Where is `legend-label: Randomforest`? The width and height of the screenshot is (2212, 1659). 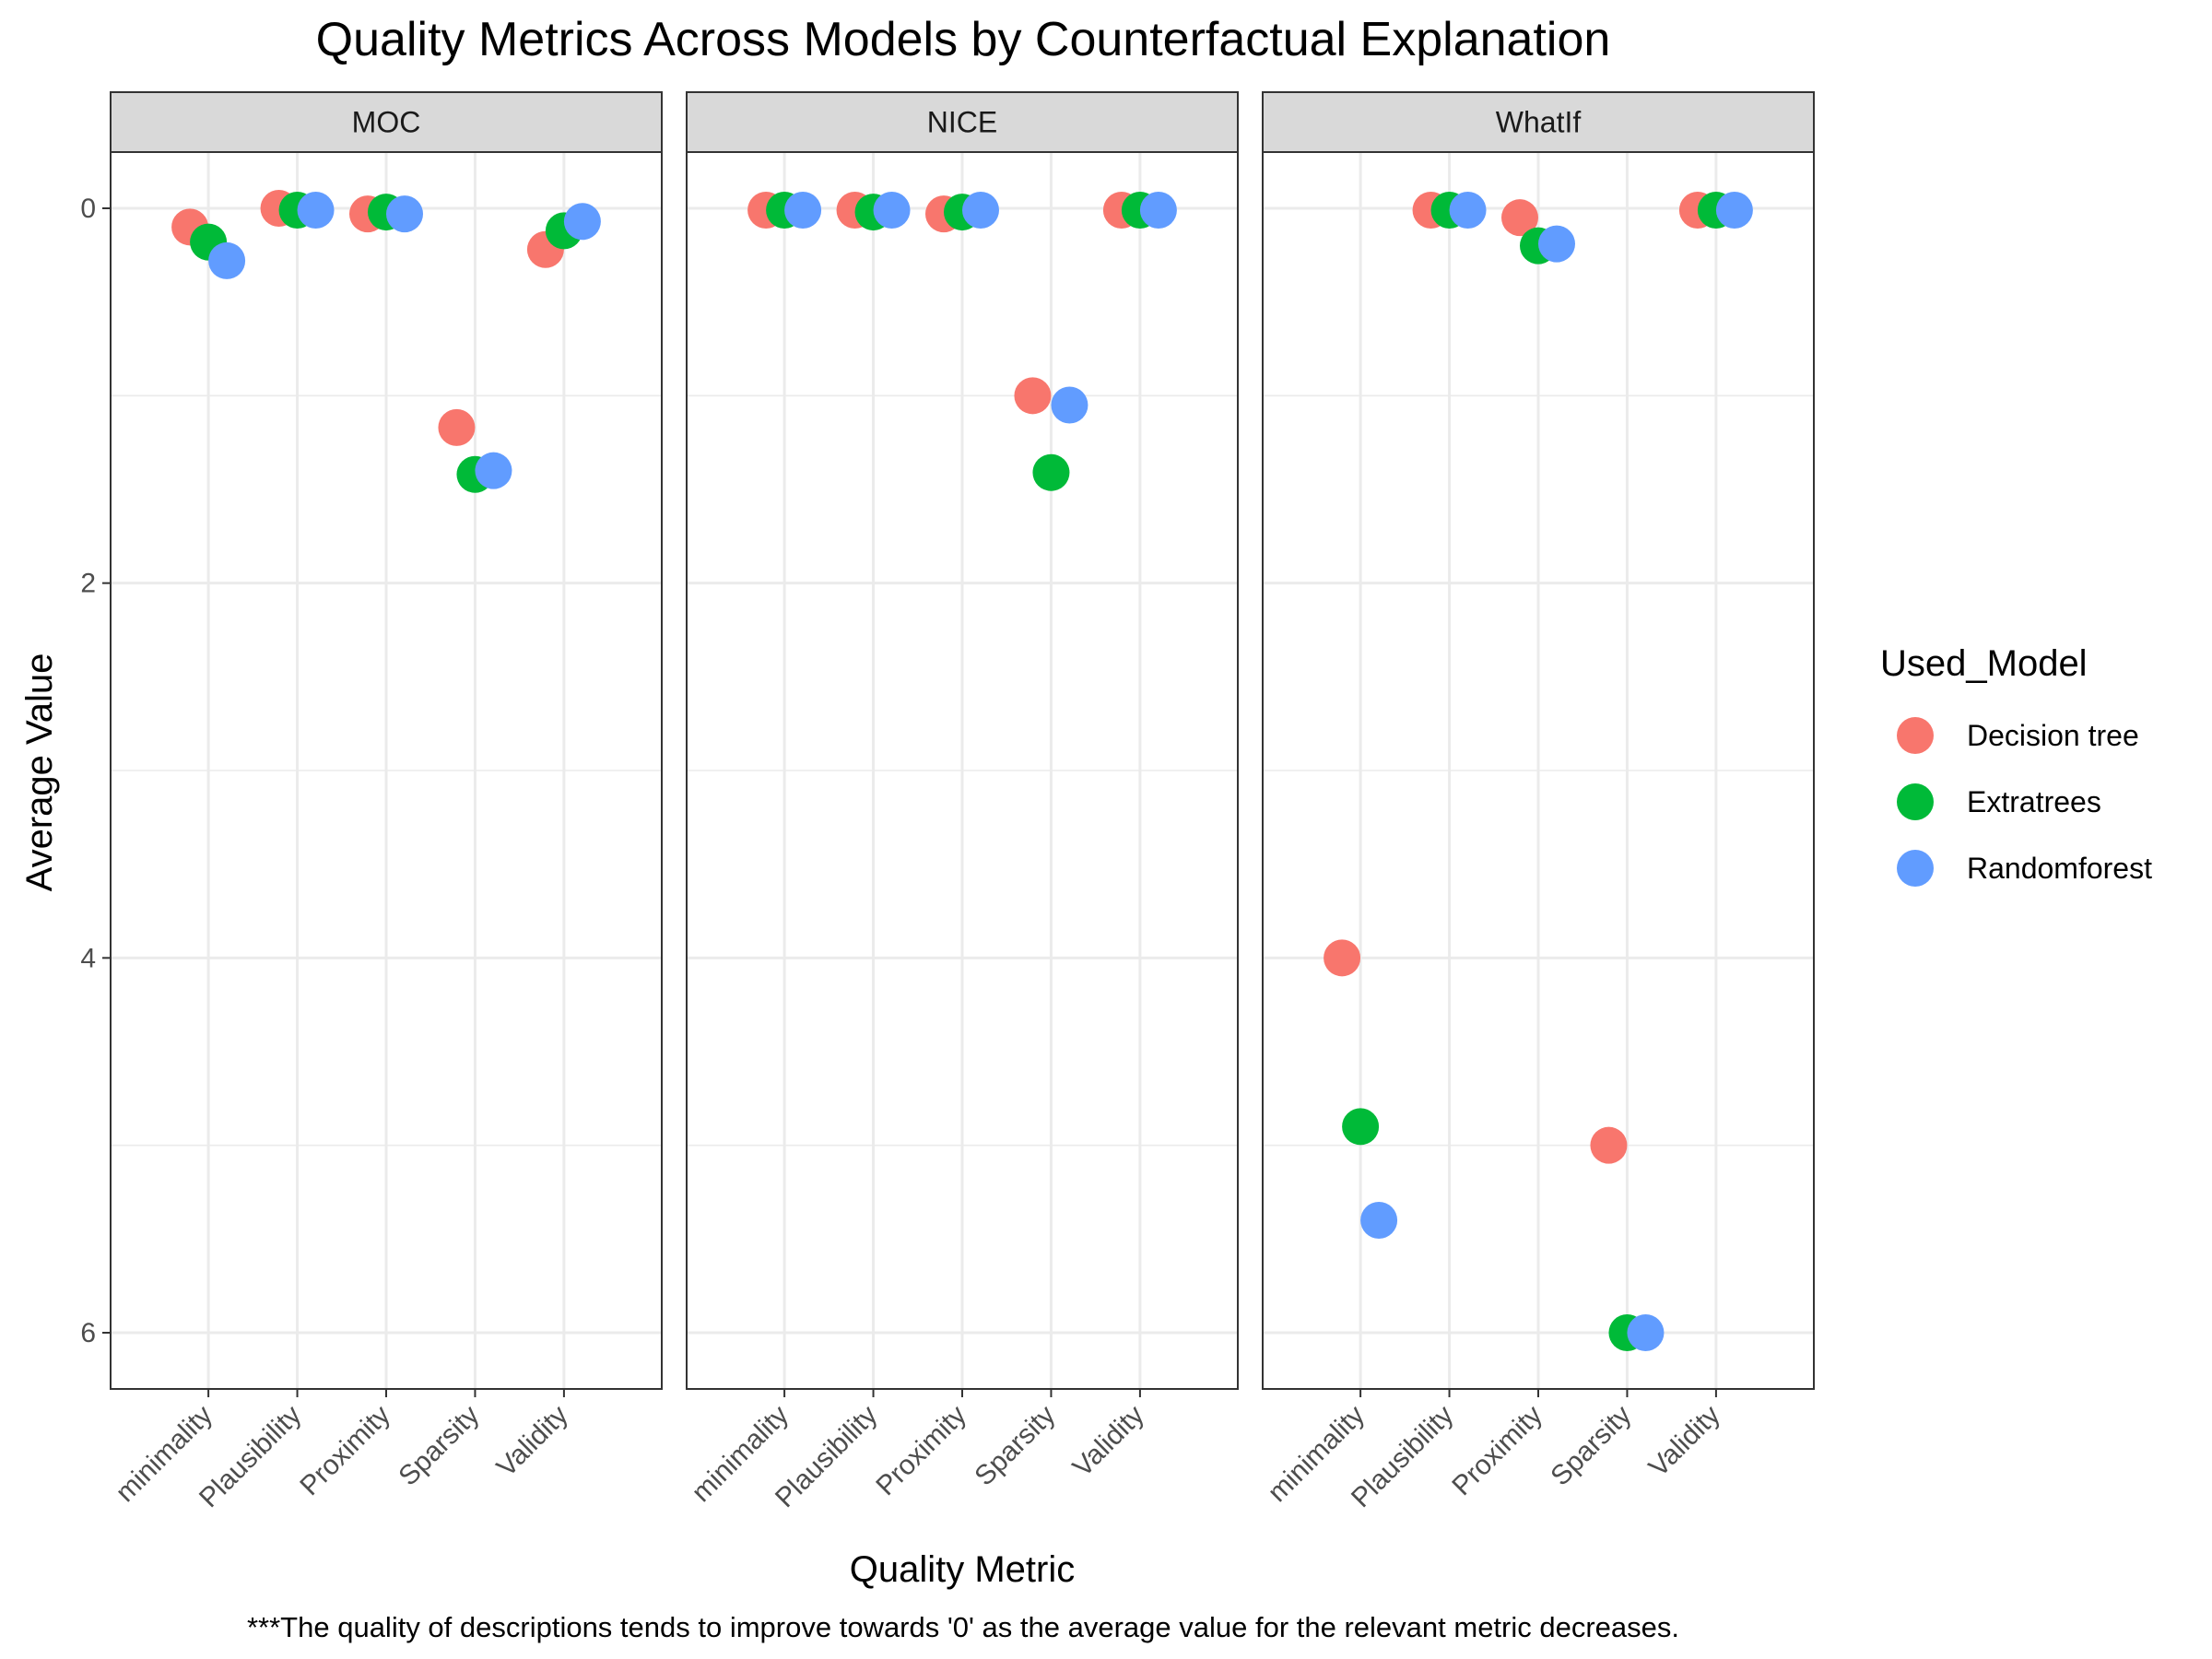
legend-label: Randomforest is located at coordinates (2059, 868).